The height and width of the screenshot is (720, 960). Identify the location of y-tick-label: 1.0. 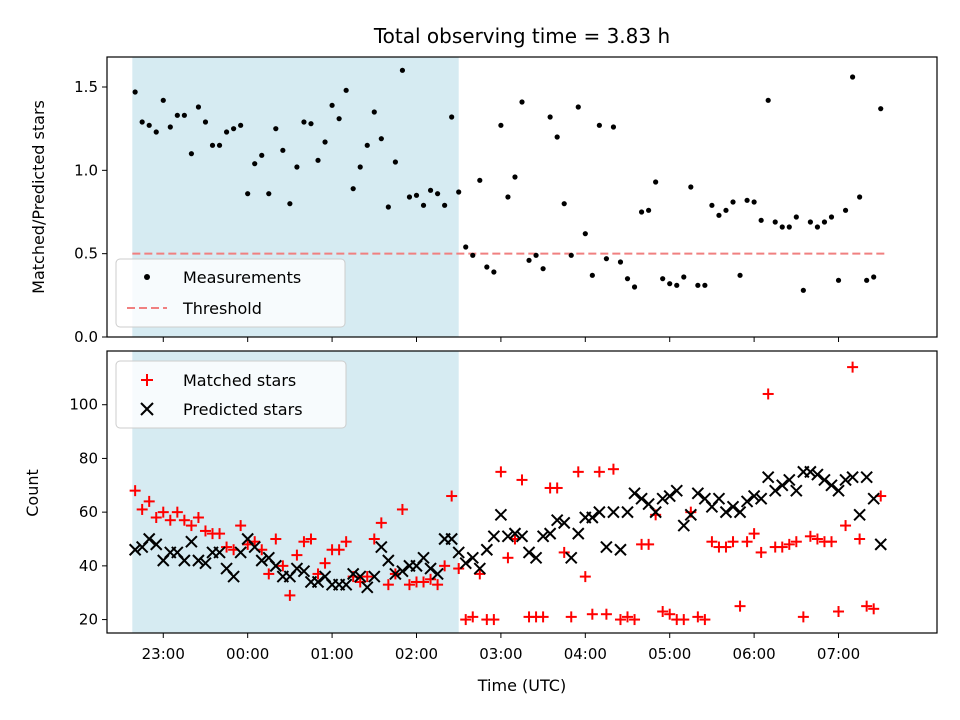
(86, 170).